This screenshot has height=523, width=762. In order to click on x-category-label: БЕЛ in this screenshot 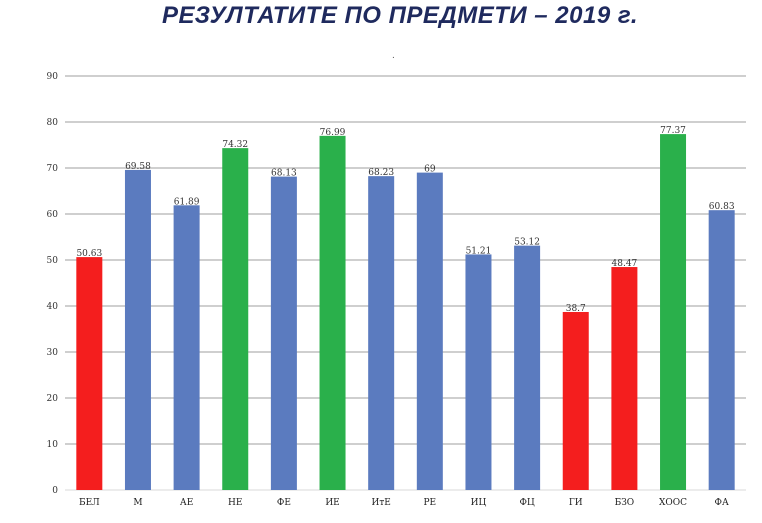, I will do `click(89, 503)`.